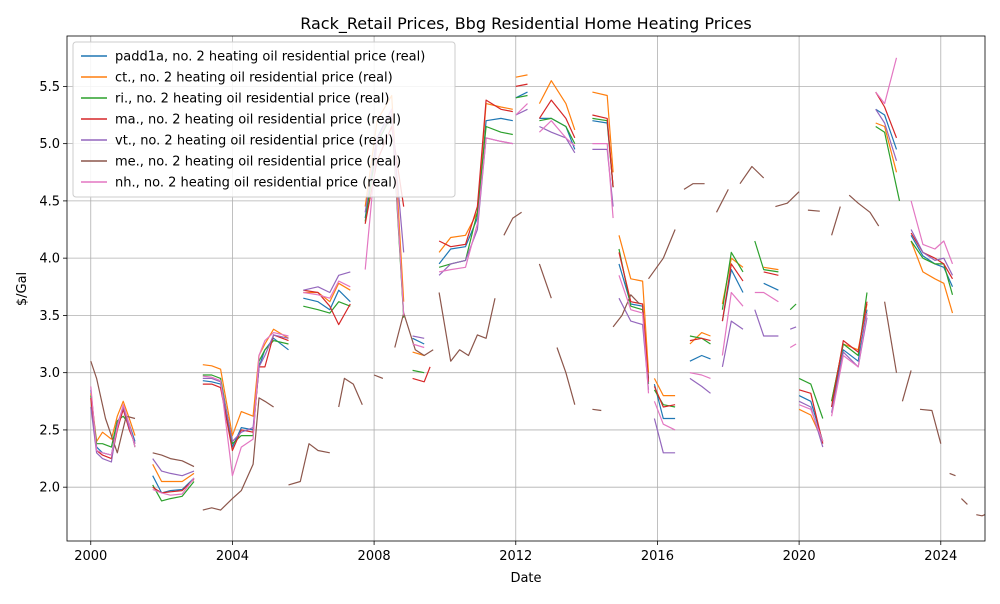 Image resolution: width=1000 pixels, height=604 pixels. I want to click on x-tick-label: 2004, so click(232, 556).